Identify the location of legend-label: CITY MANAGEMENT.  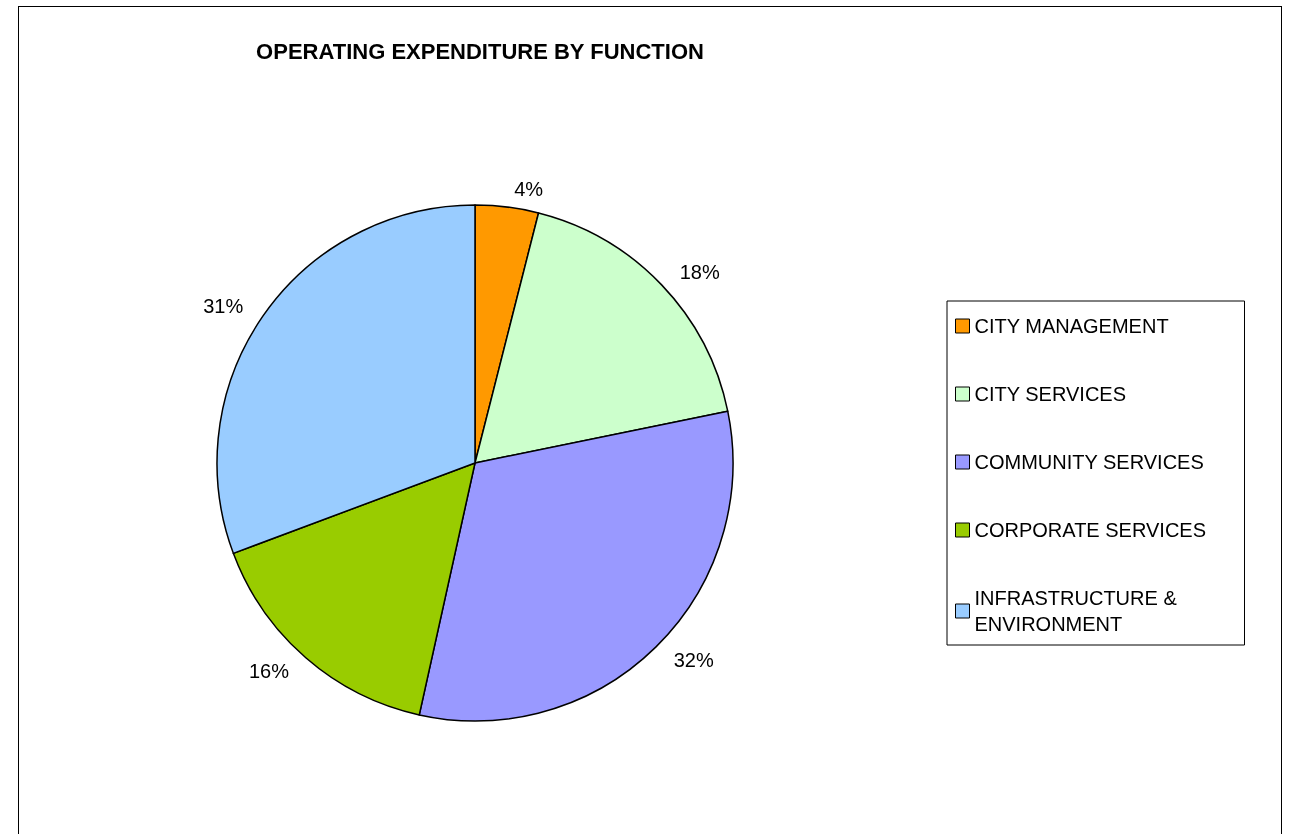
(1071, 326).